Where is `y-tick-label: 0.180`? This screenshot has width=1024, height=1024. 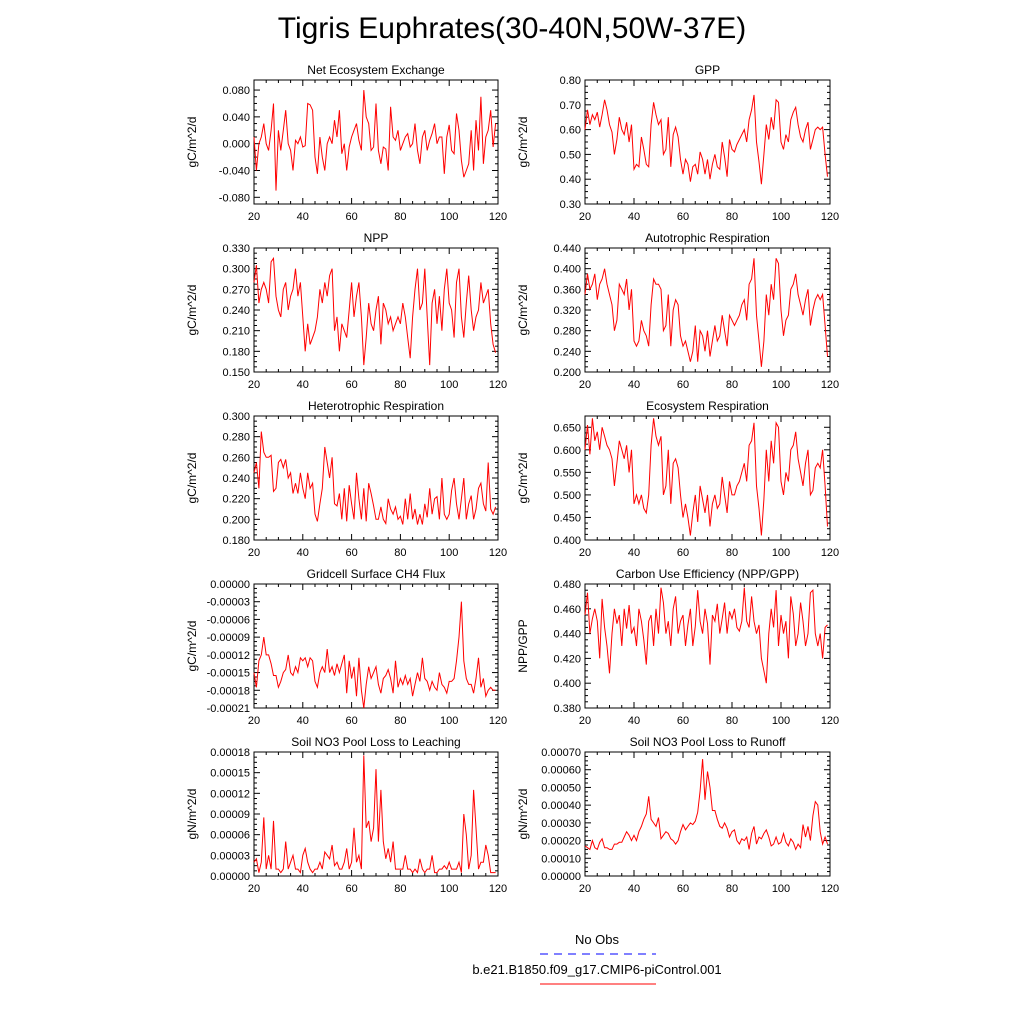
y-tick-label: 0.180 is located at coordinates (236, 352).